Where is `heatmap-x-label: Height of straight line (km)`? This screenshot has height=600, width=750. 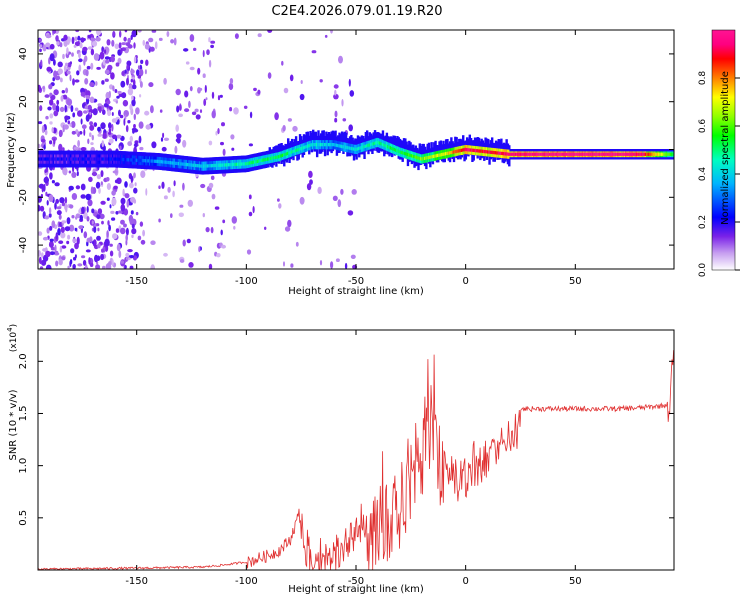 heatmap-x-label: Height of straight line (km) is located at coordinates (356, 291).